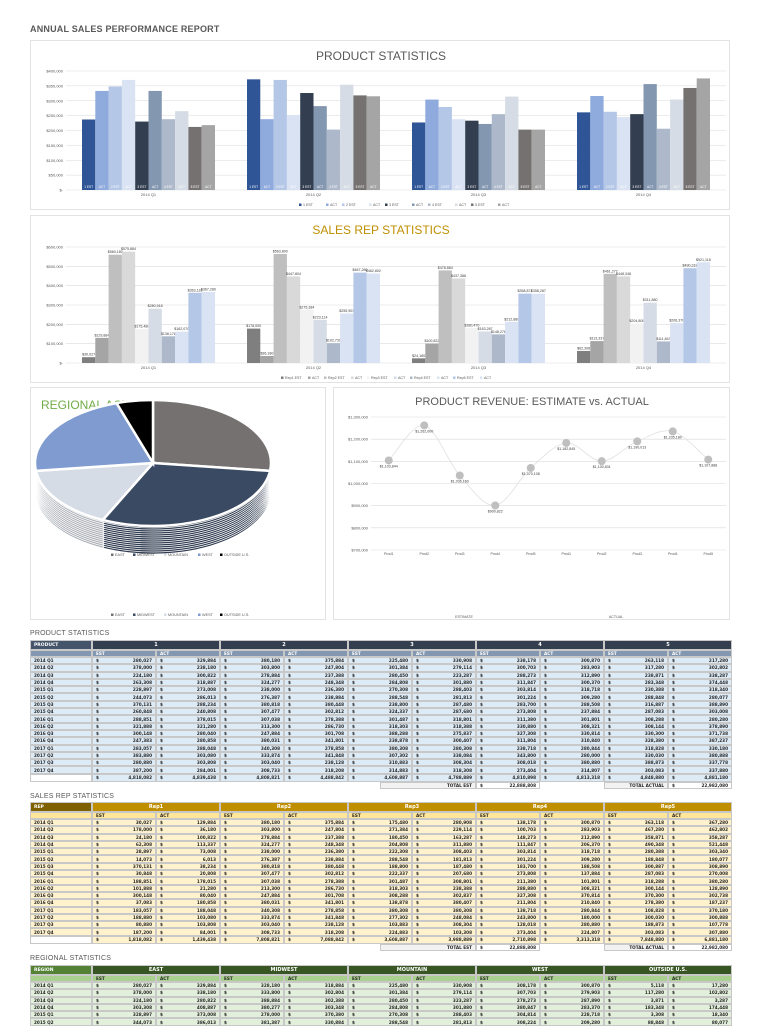 The height and width of the screenshot is (1026, 768). What do you see at coordinates (590, 859) in the screenshot?
I see `cell-value: 309,280` at bounding box center [590, 859].